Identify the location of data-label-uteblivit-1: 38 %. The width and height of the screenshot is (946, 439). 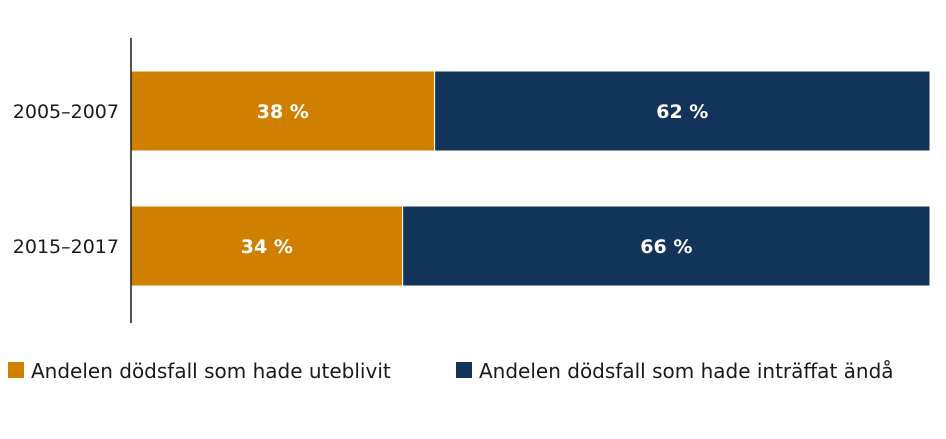
(283, 112).